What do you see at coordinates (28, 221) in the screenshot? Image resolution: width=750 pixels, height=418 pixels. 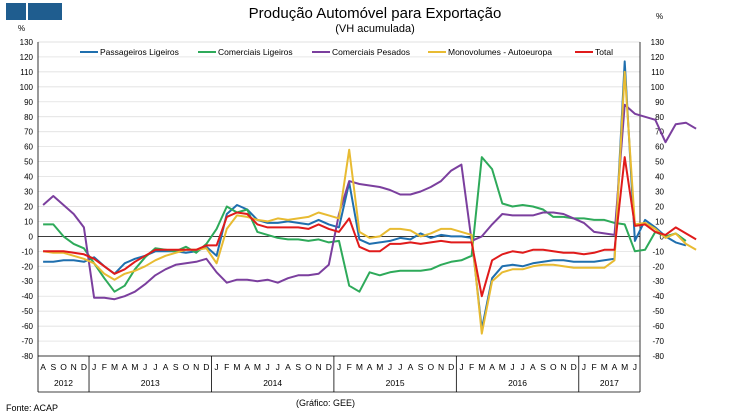 I see `y-tick-left: 10` at bounding box center [28, 221].